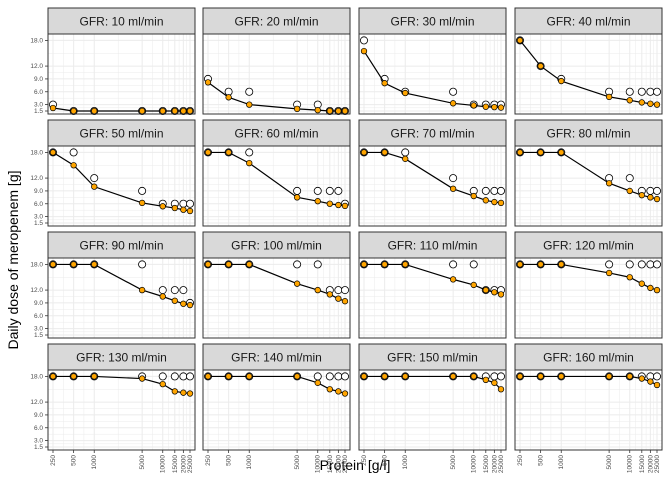 The image size is (671, 485). I want to click on facet-panel: GFR: 120 ml/min, so click(588, 285).